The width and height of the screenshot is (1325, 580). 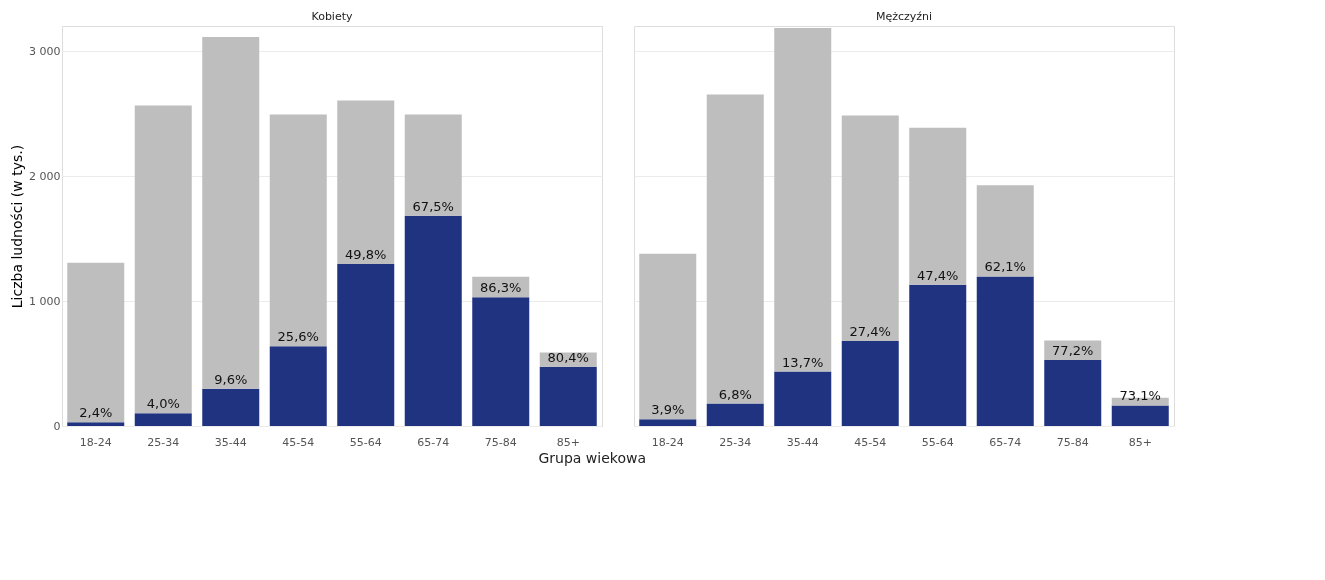 I want to click on annotation: 77,2%, so click(x=1073, y=350).